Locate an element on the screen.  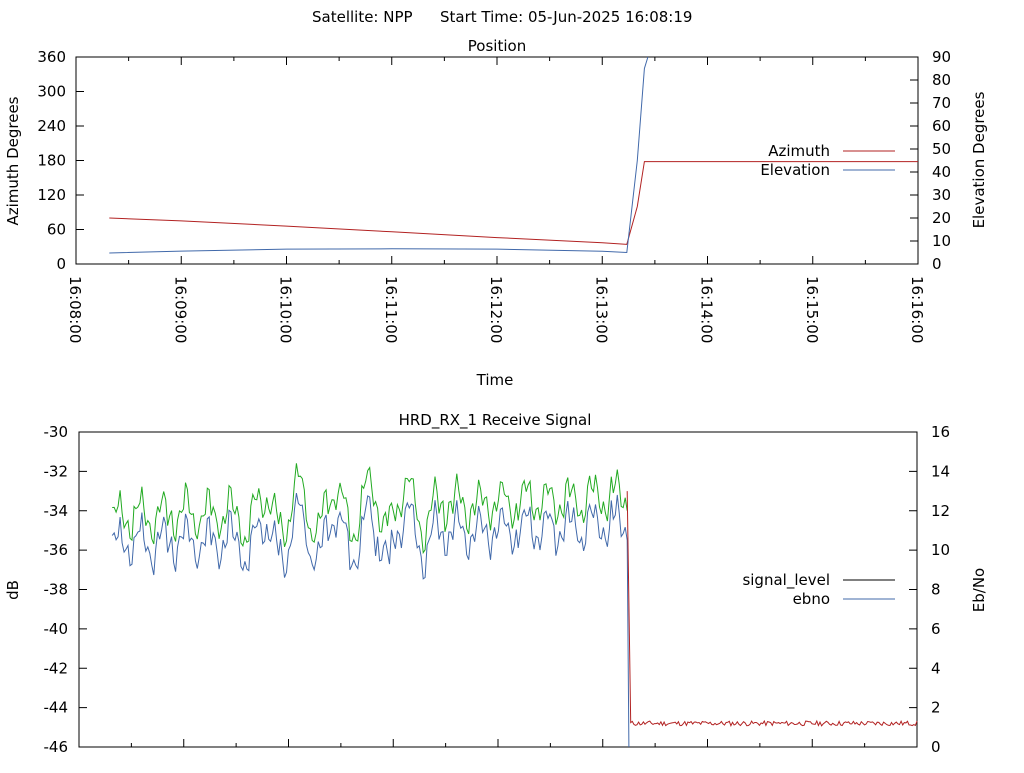
signal-left-tick-label: -36 is located at coordinates (56, 550).